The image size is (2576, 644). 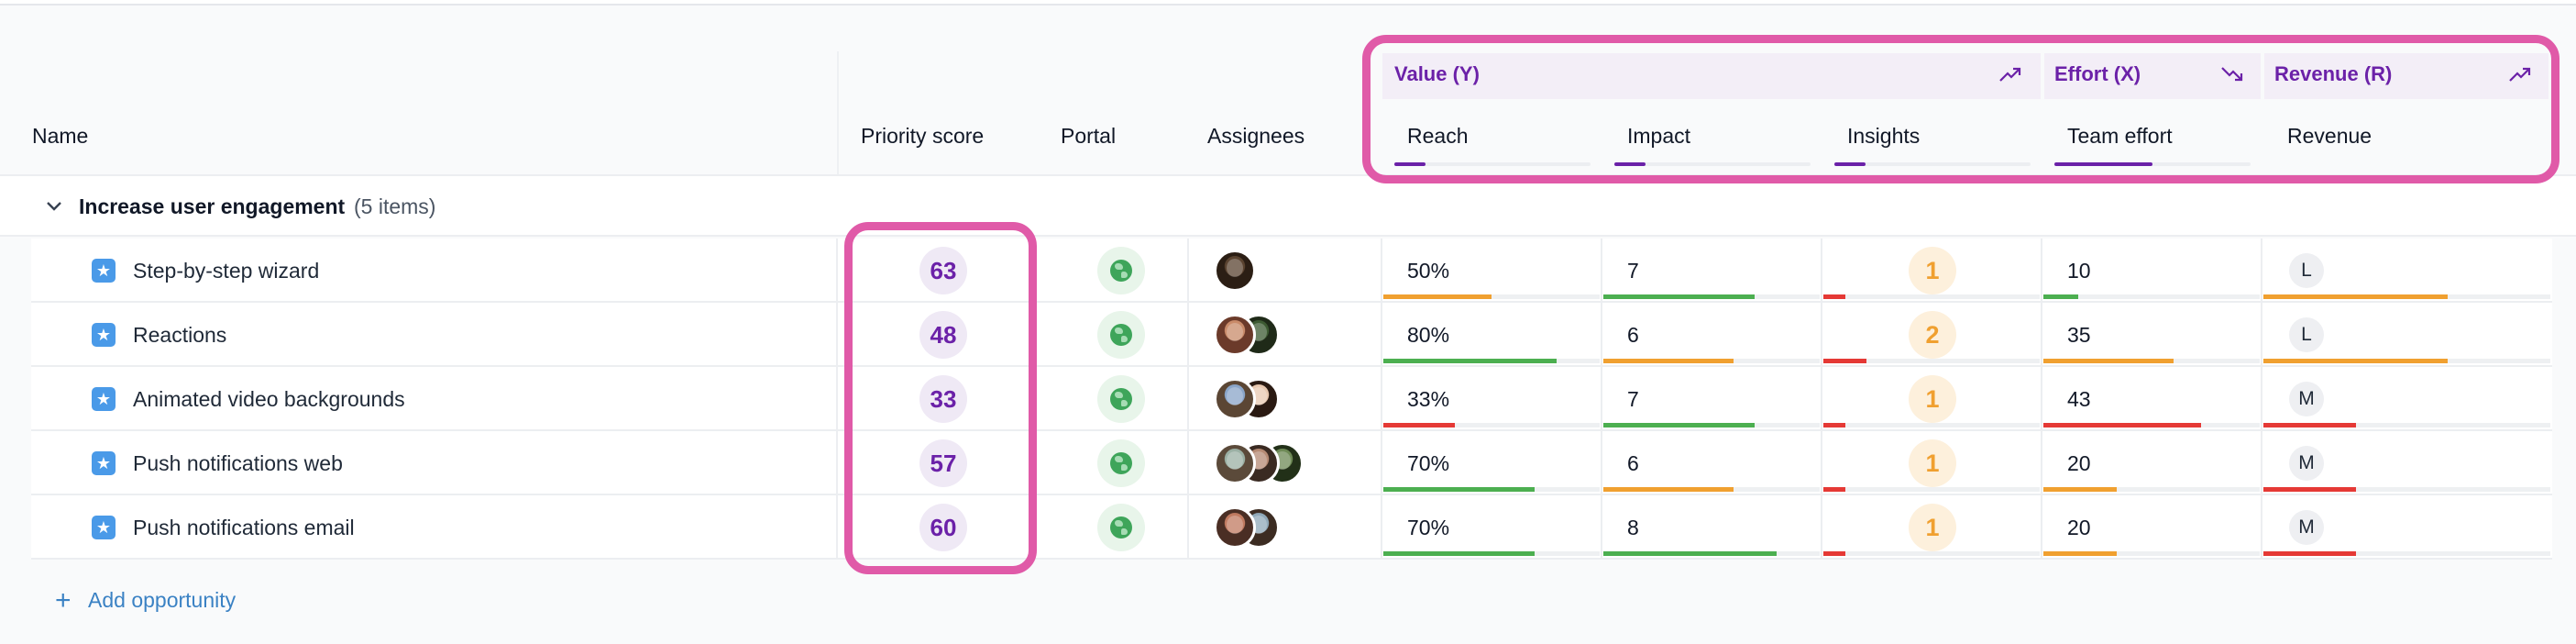 I want to click on priority-score-badge: 33, so click(x=943, y=399).